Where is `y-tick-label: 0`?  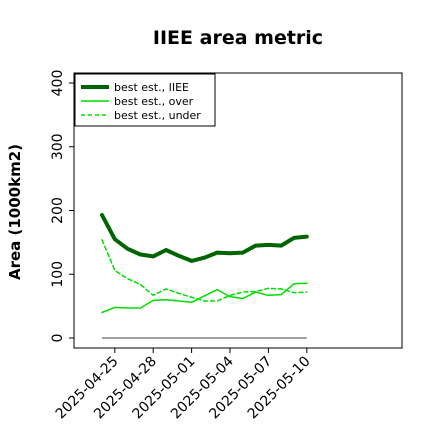
y-tick-label: 0 is located at coordinates (58, 338).